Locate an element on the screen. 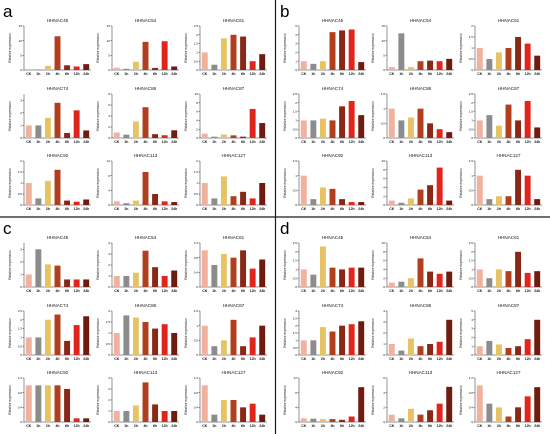 This screenshot has height=434, width=550. y-tick-label: 0.4 is located at coordinates (196, 407).